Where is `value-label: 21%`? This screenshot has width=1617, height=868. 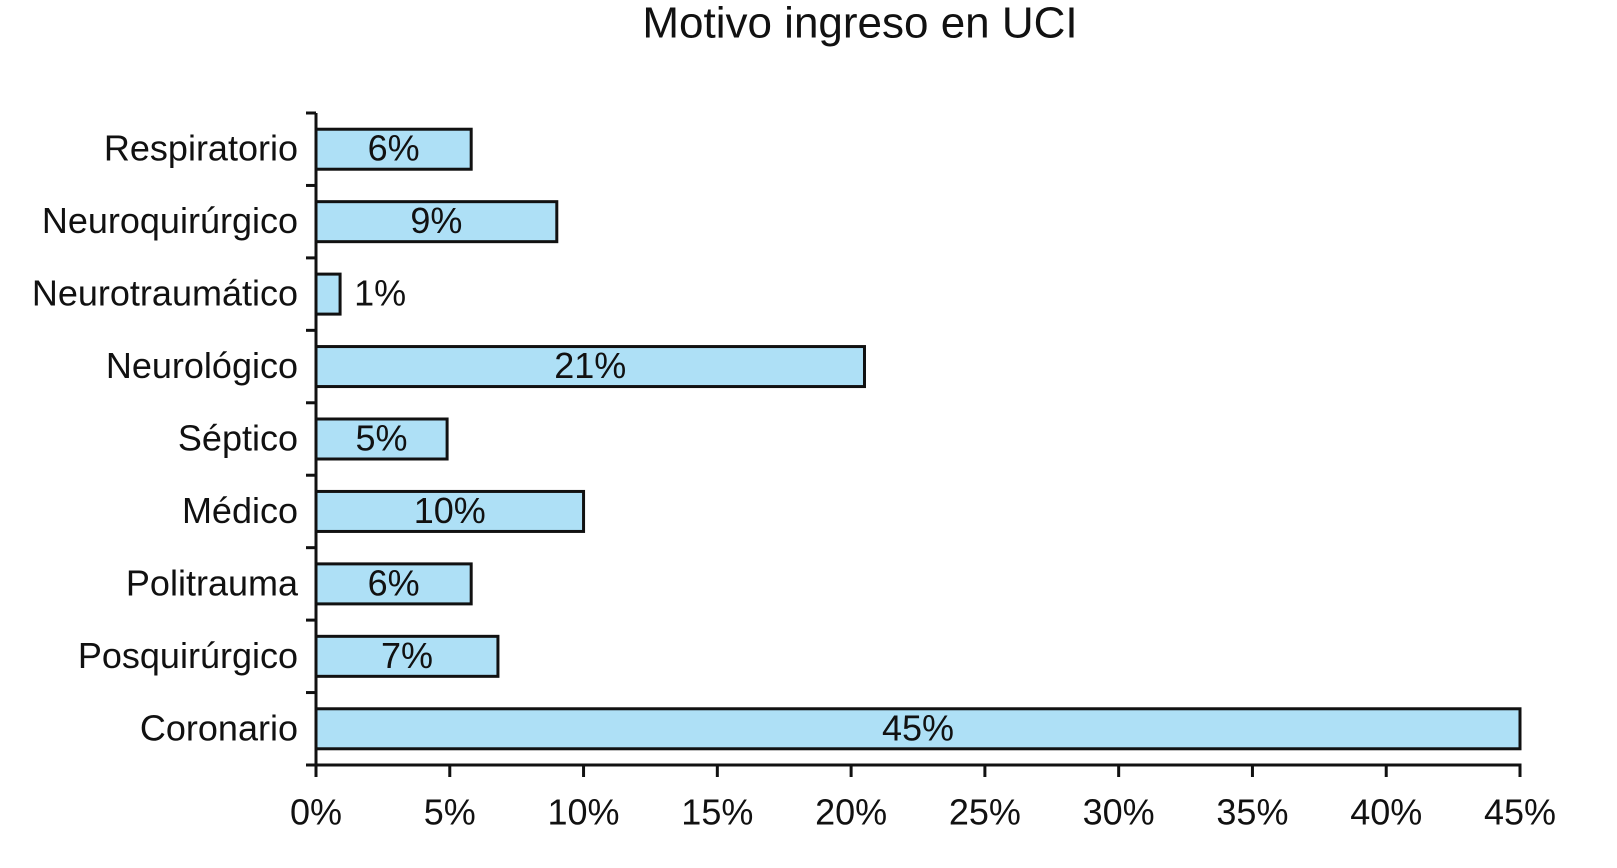
value-label: 21% is located at coordinates (590, 365).